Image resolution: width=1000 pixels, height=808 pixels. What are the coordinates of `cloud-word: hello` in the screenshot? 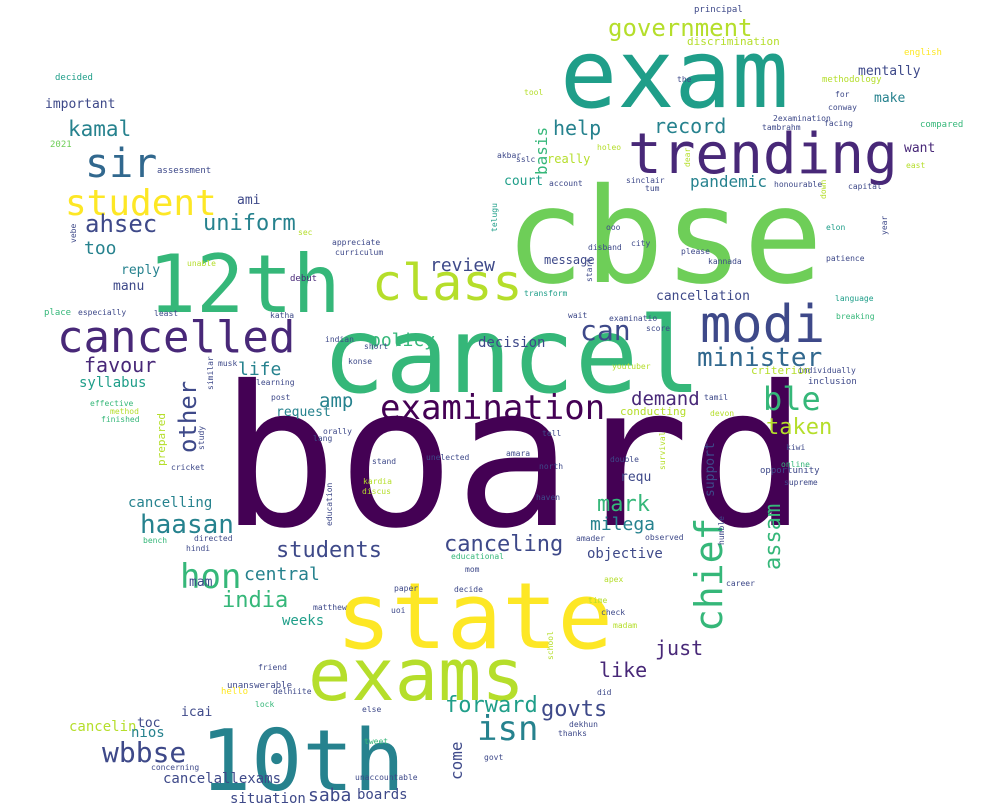 It's located at (234, 692).